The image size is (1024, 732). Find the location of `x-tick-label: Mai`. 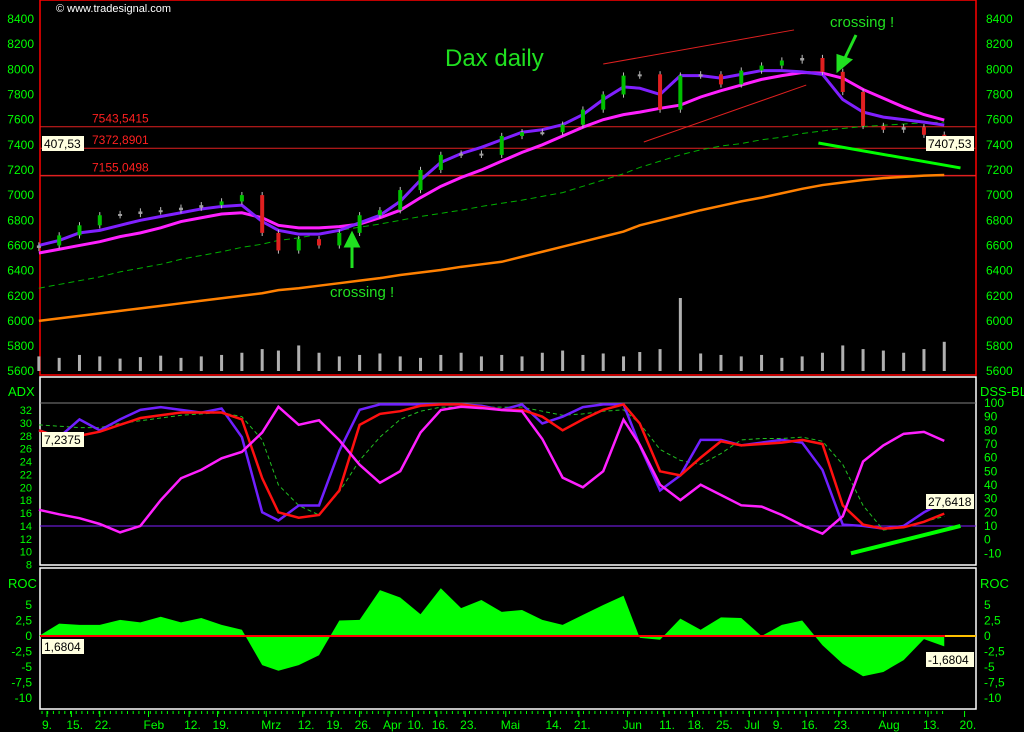

x-tick-label: Mai is located at coordinates (510, 725).